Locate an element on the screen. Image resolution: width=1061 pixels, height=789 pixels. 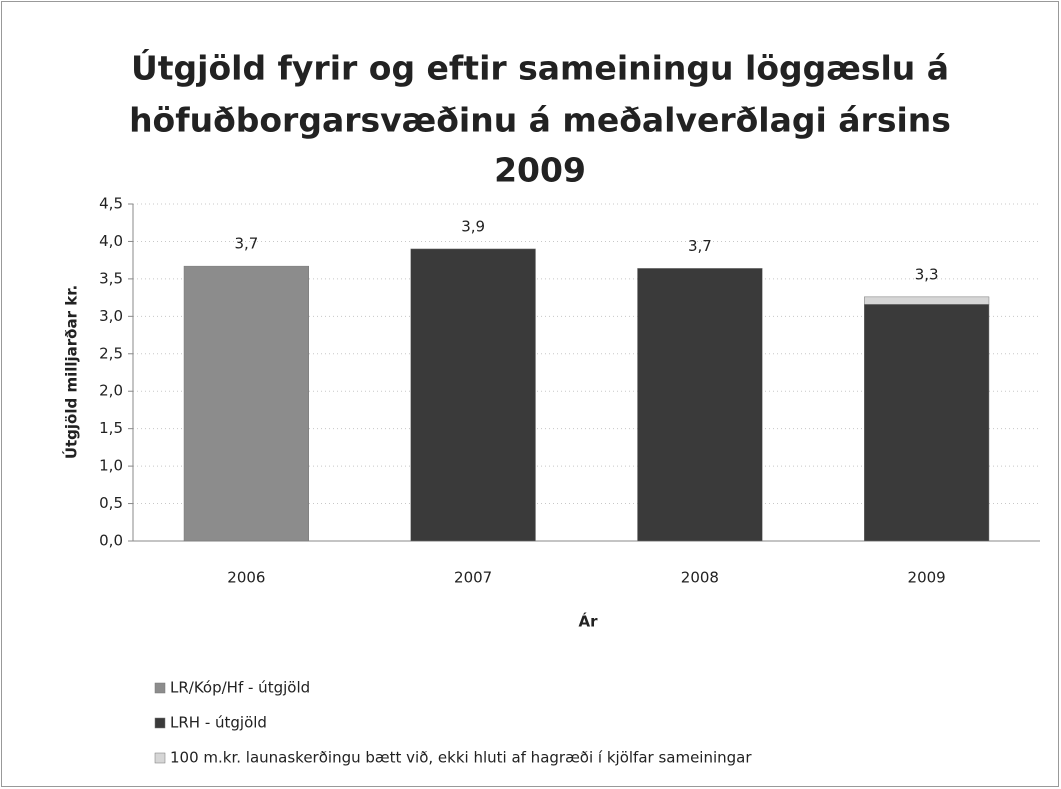
y-tick-label: 1,0 is located at coordinates (111, 466).